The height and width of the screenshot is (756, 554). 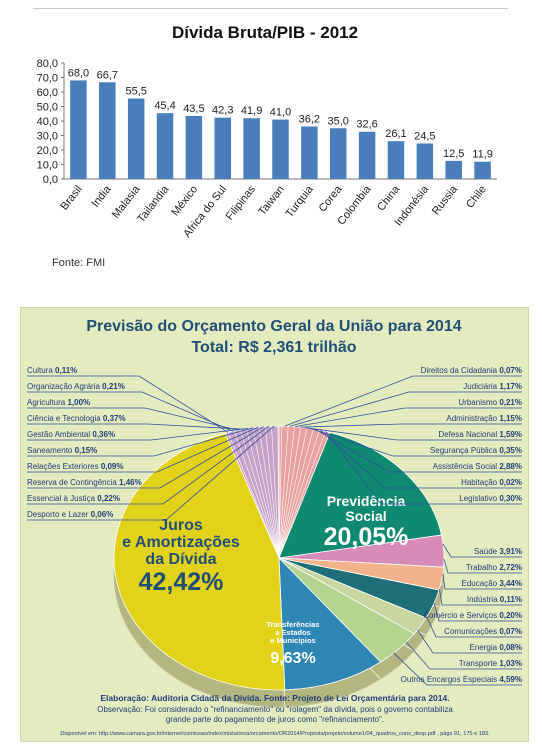 What do you see at coordinates (510, 402) in the screenshot?
I see `right-top-label-3-pct: 0,21%` at bounding box center [510, 402].